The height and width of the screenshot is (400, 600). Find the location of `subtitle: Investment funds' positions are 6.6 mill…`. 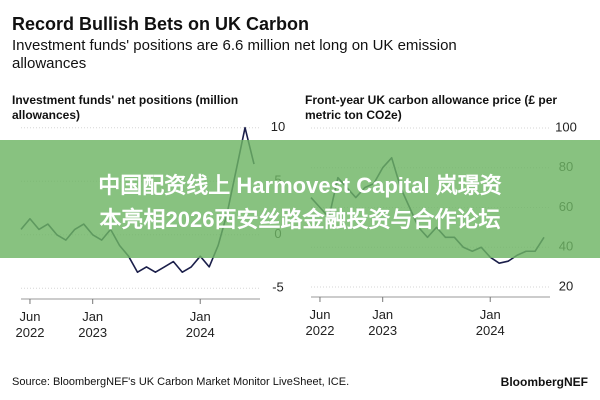

subtitle: Investment funds' positions are 6.6 mill… is located at coordinates (234, 54).